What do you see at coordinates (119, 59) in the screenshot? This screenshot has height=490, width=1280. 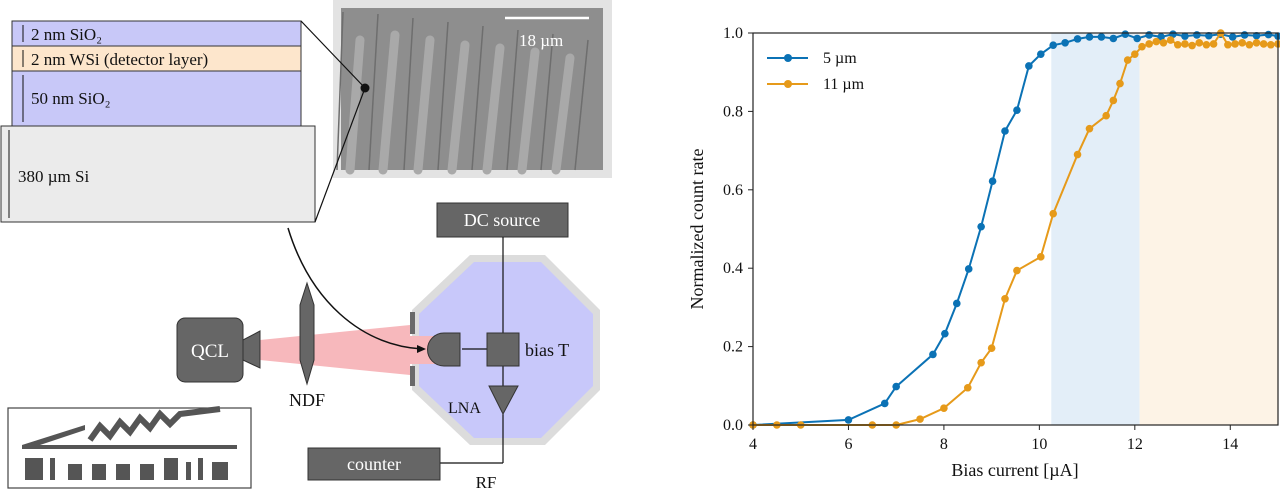 I see `layer-label-wsi: 2 nm WSi (detector layer)` at bounding box center [119, 59].